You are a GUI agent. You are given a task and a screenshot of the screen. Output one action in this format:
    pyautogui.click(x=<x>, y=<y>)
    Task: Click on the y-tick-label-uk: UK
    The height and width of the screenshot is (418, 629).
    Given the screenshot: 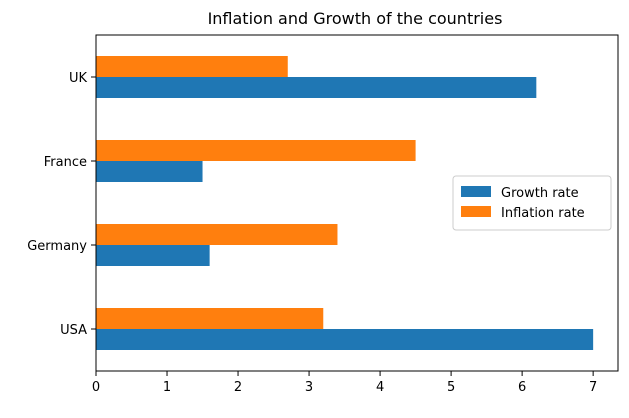 What is the action you would take?
    pyautogui.click(x=78, y=78)
    